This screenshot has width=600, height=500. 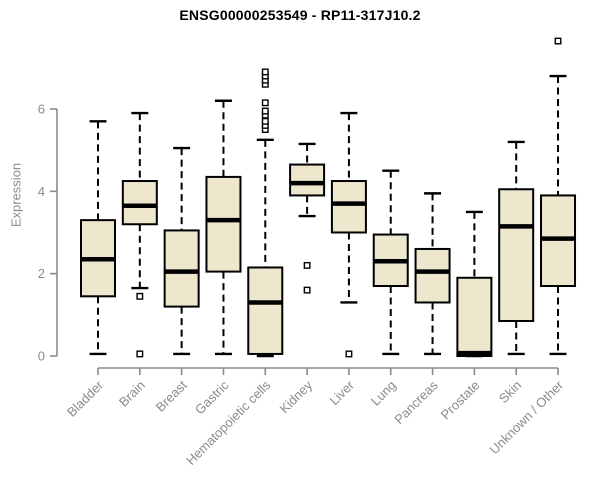 What do you see at coordinates (558, 196) in the screenshot?
I see `boxplot-unknown-other` at bounding box center [558, 196].